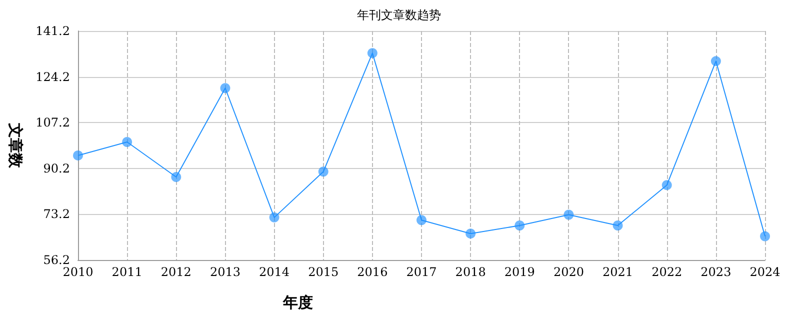  What do you see at coordinates (127, 272) in the screenshot?
I see `x-tick-label: 2011` at bounding box center [127, 272].